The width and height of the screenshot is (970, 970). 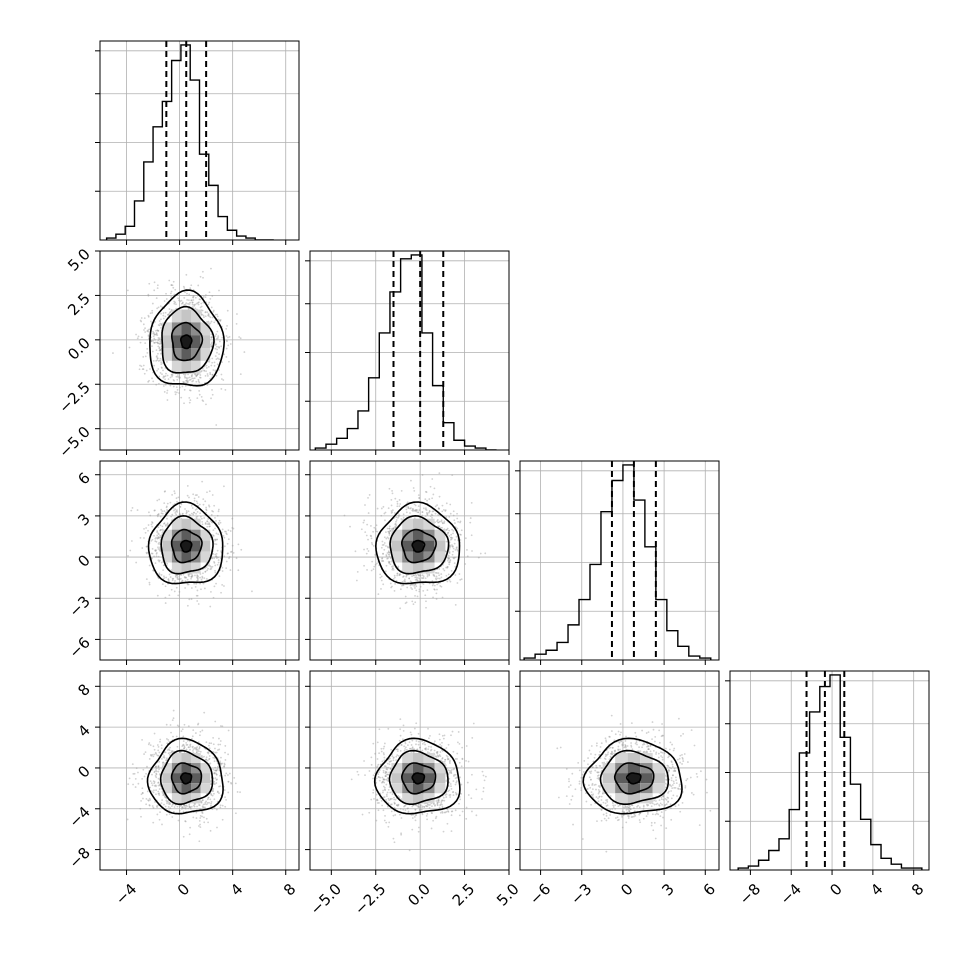 What do you see at coordinates (508, 895) in the screenshot?
I see `x-tick-label: 5.0` at bounding box center [508, 895].